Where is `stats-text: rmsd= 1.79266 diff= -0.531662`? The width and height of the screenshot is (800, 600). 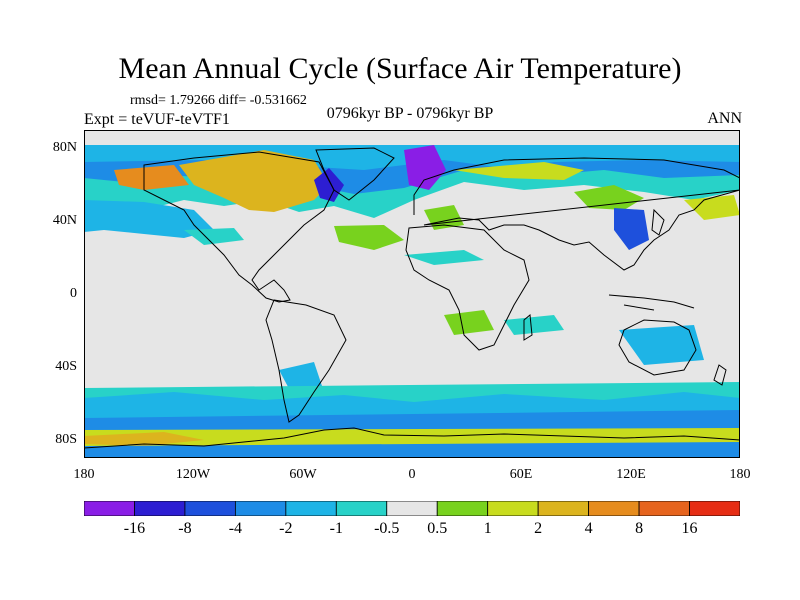 stats-text: rmsd= 1.79266 diff= -0.531662 is located at coordinates (218, 100).